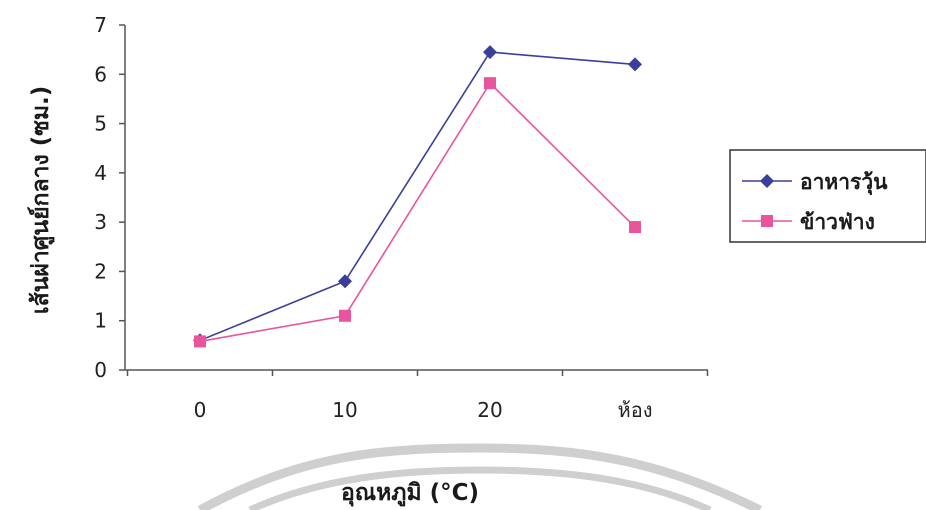 This screenshot has height=510, width=926. Describe the element at coordinates (100, 370) in the screenshot. I see `y-tick-label: 0` at that location.